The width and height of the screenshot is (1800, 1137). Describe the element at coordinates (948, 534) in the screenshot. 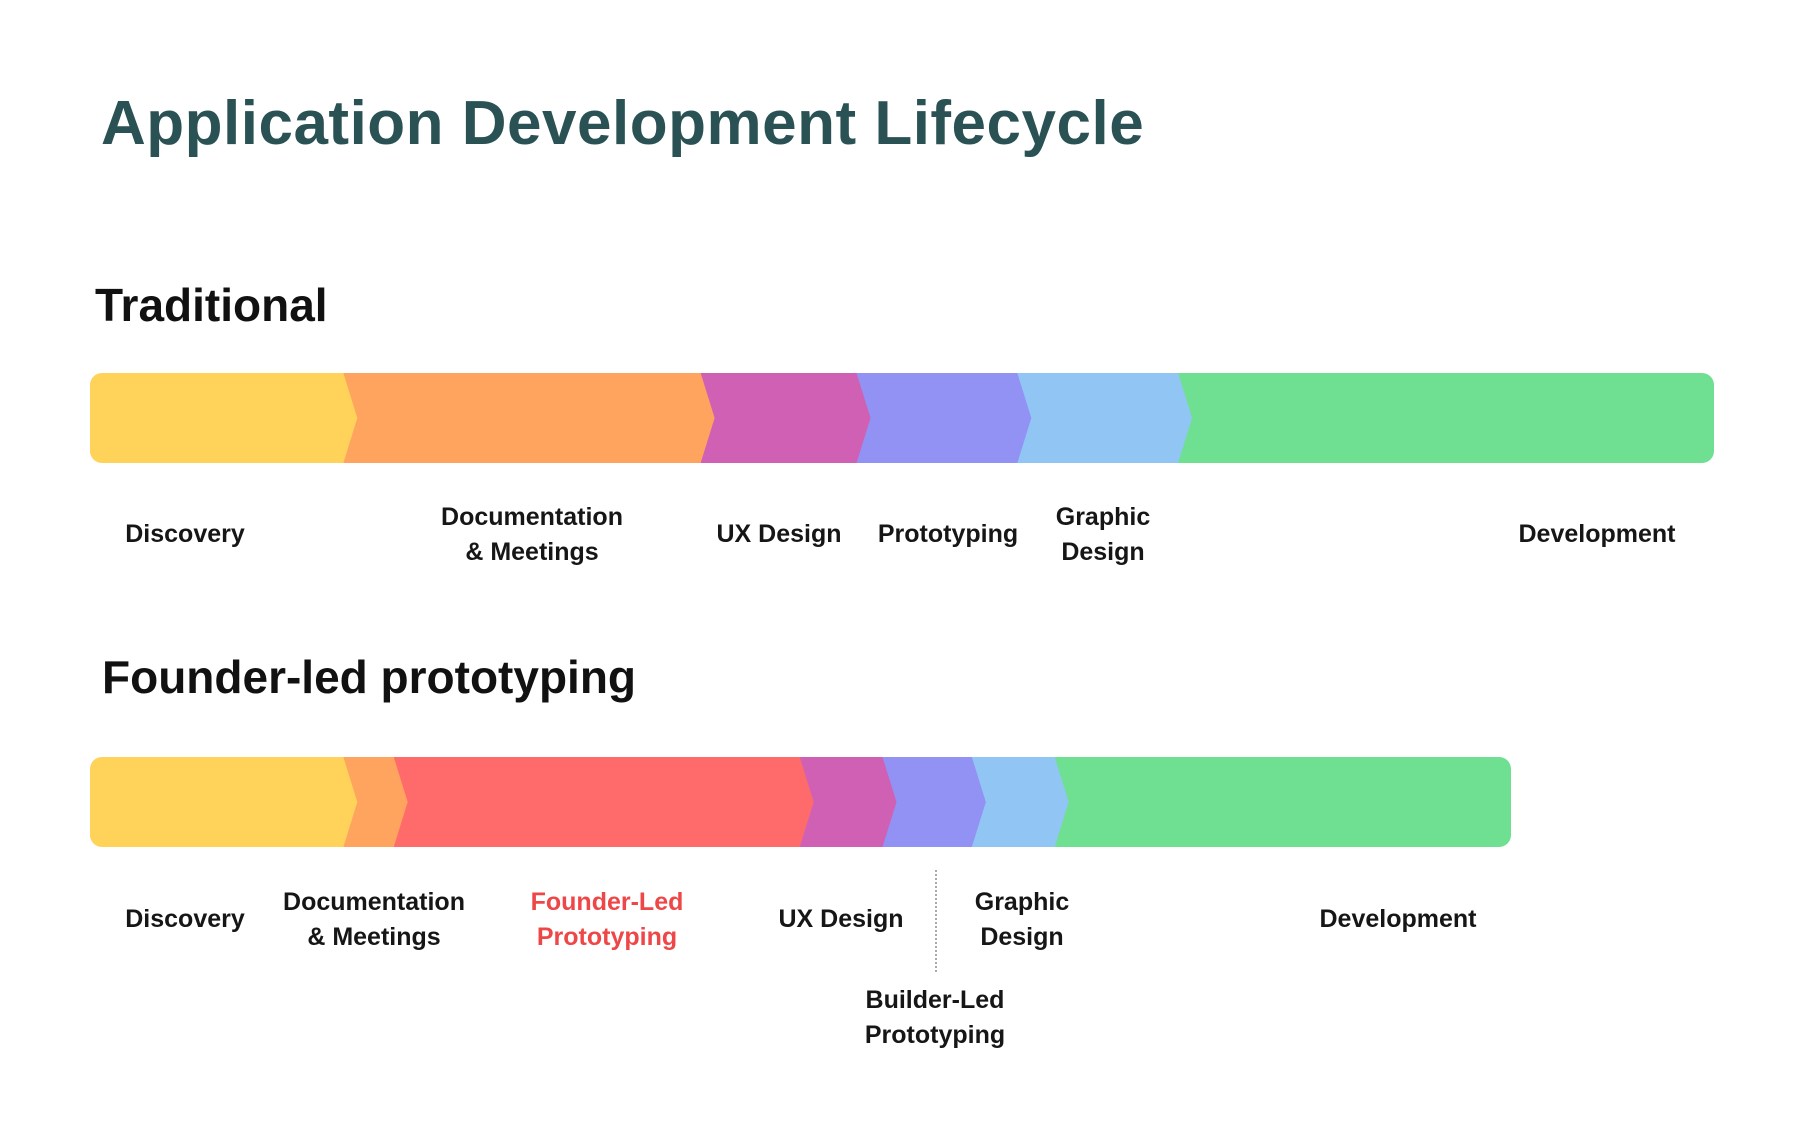

I see `label-prototyping: Prototyping` at that location.